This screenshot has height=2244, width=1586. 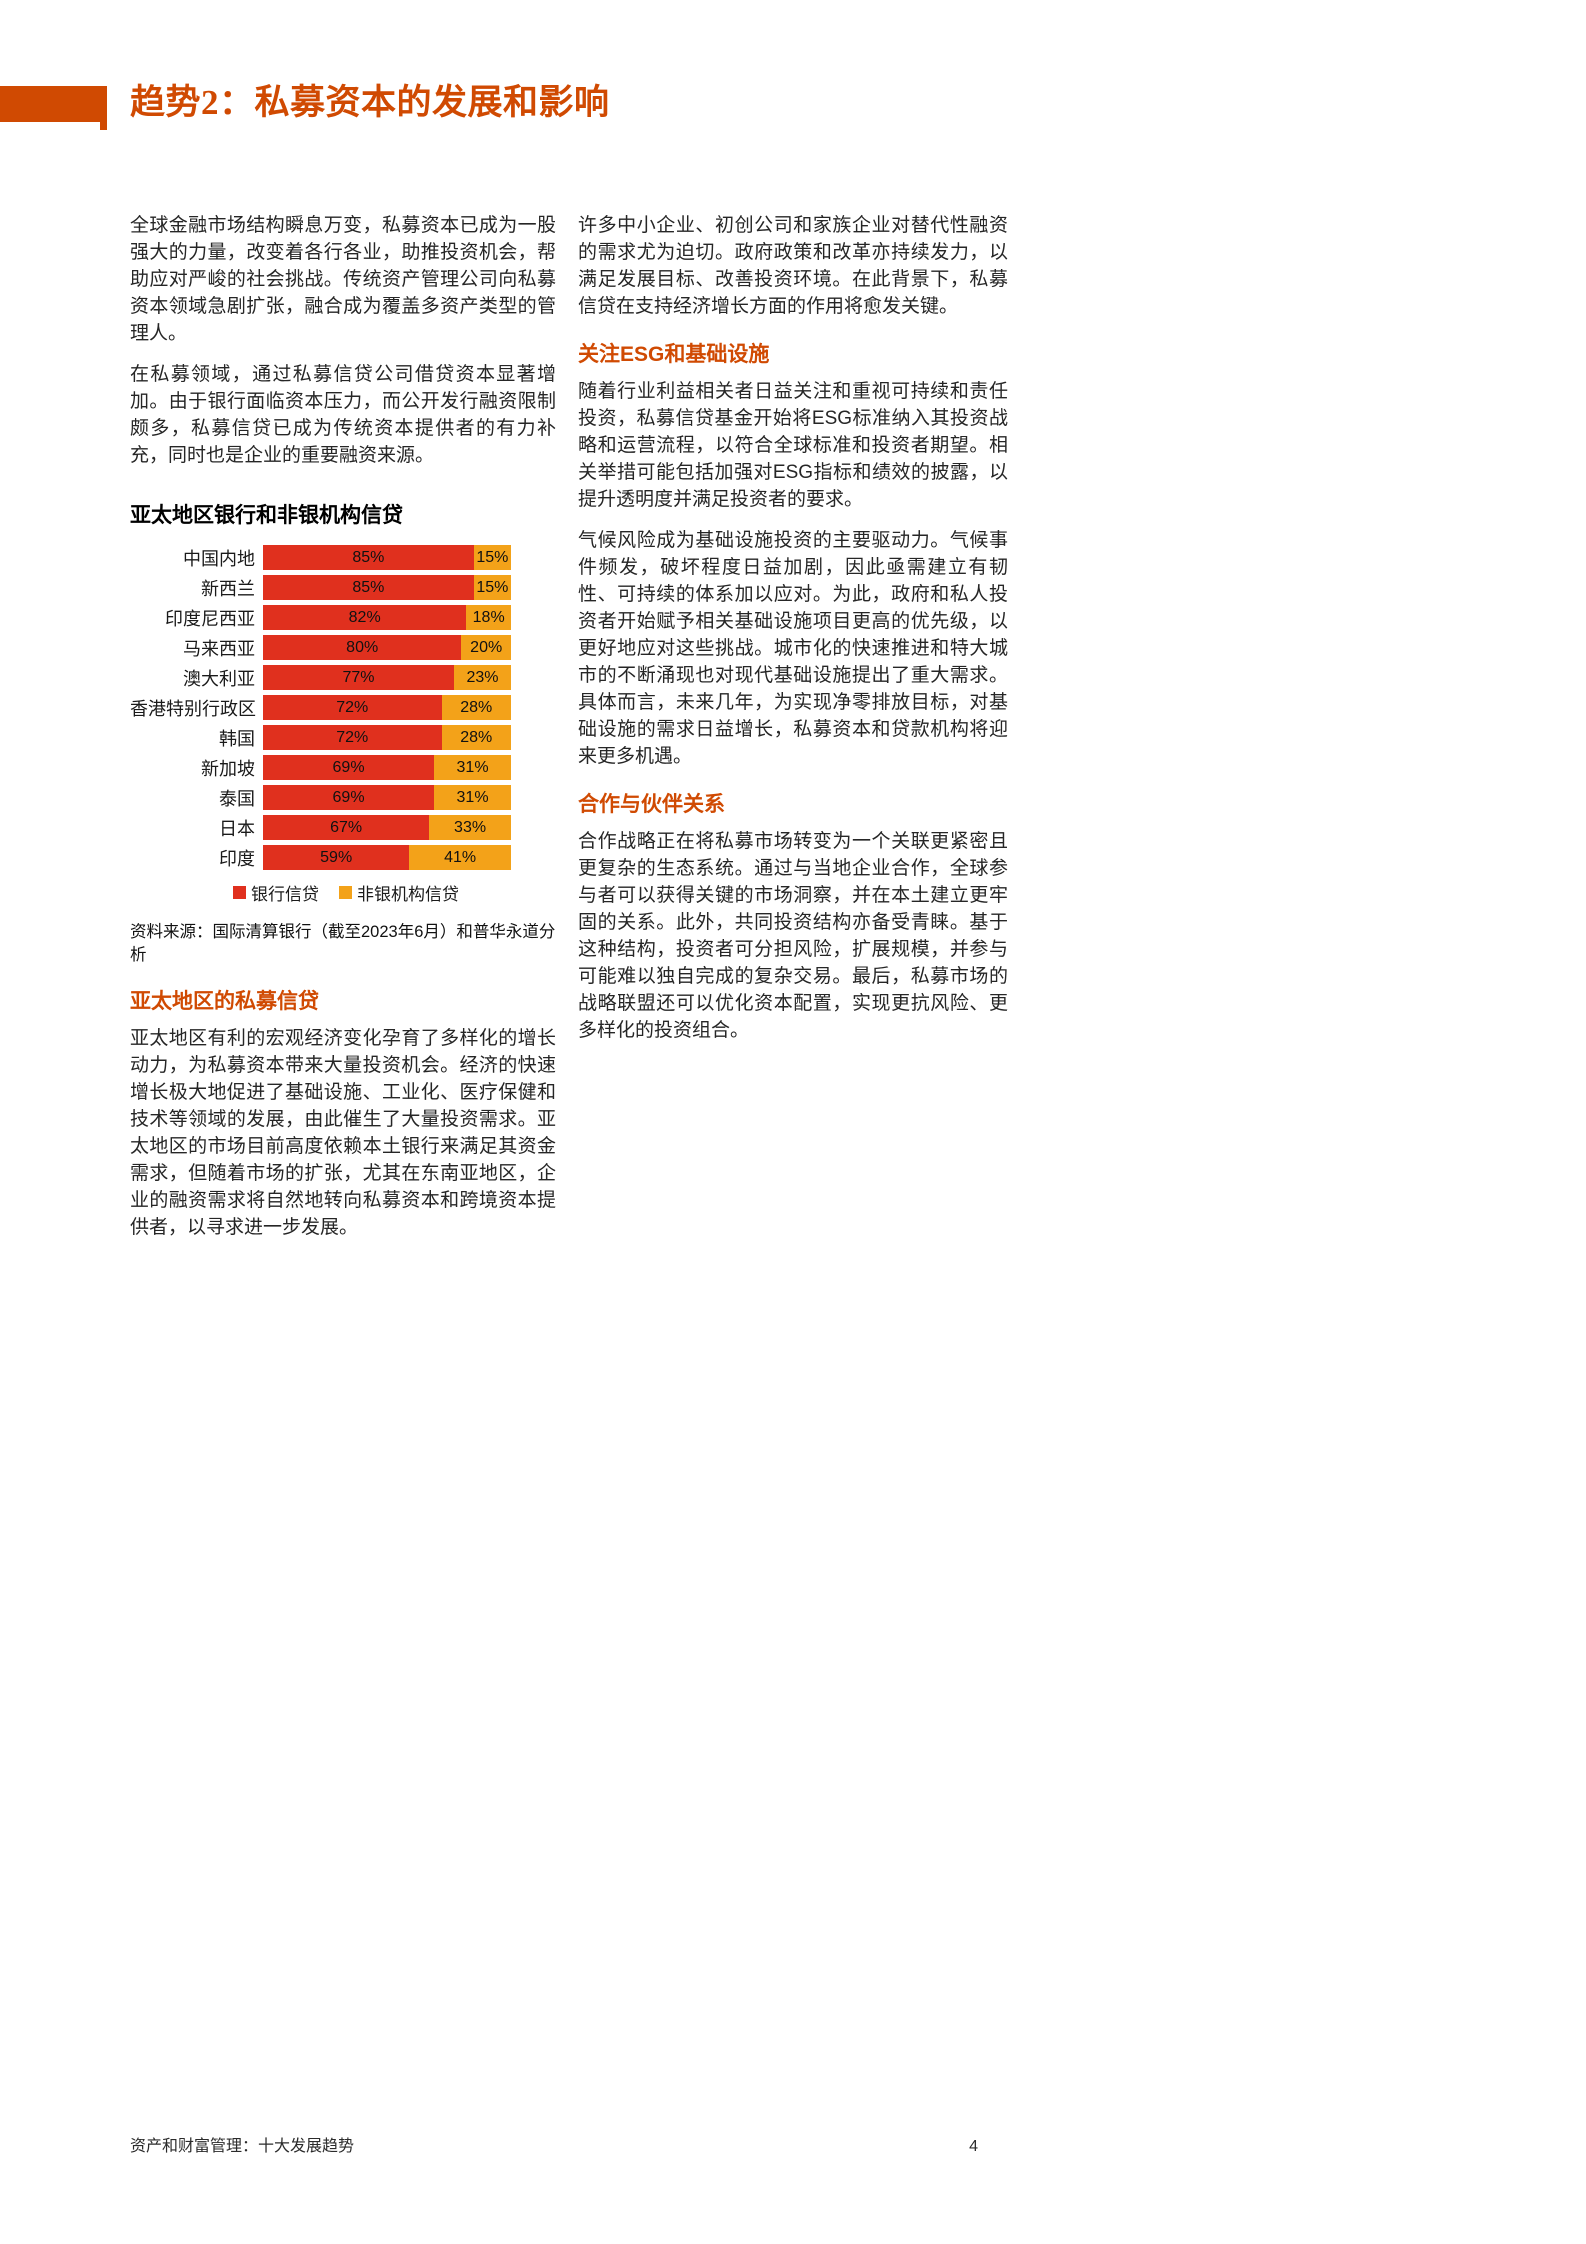 What do you see at coordinates (365, 617) in the screenshot?
I see `bar-segment-bank: 82%` at bounding box center [365, 617].